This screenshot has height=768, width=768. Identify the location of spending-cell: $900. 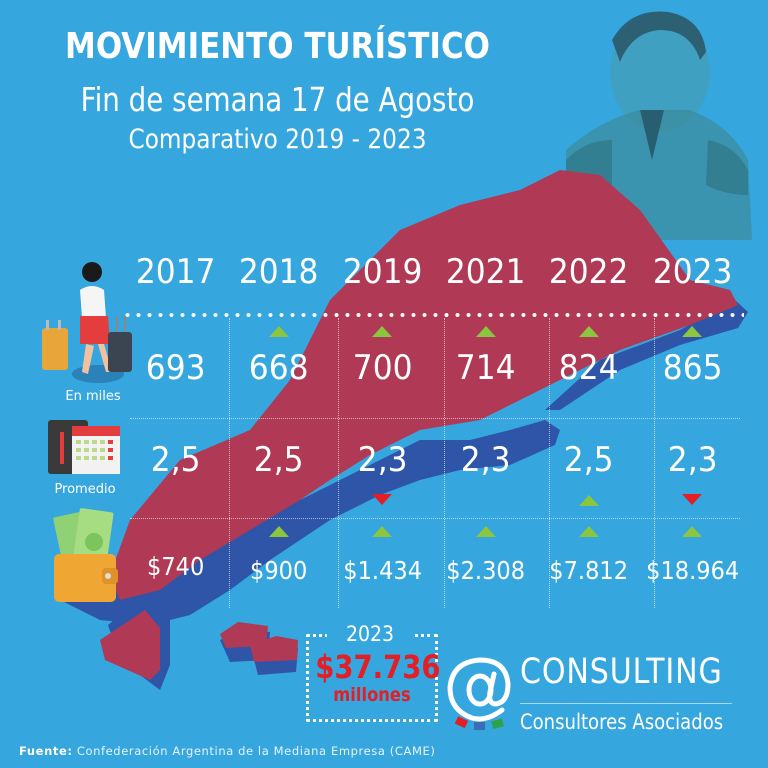
(278, 555).